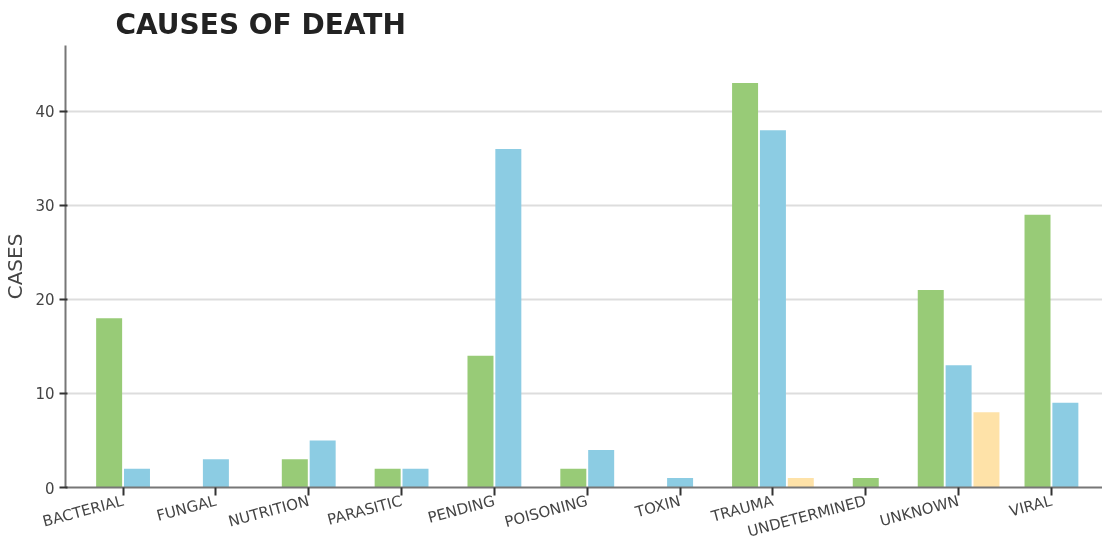 Image resolution: width=1102 pixels, height=552 pixels. What do you see at coordinates (45, 112) in the screenshot?
I see `y-tick-label: 40` at bounding box center [45, 112].